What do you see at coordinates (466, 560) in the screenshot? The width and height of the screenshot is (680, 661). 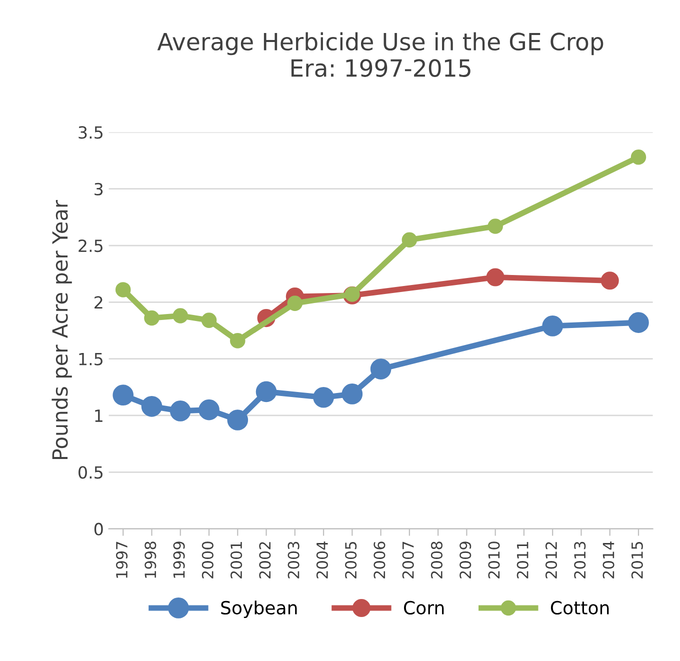 I see `x-tick-label: 2009` at bounding box center [466, 560].